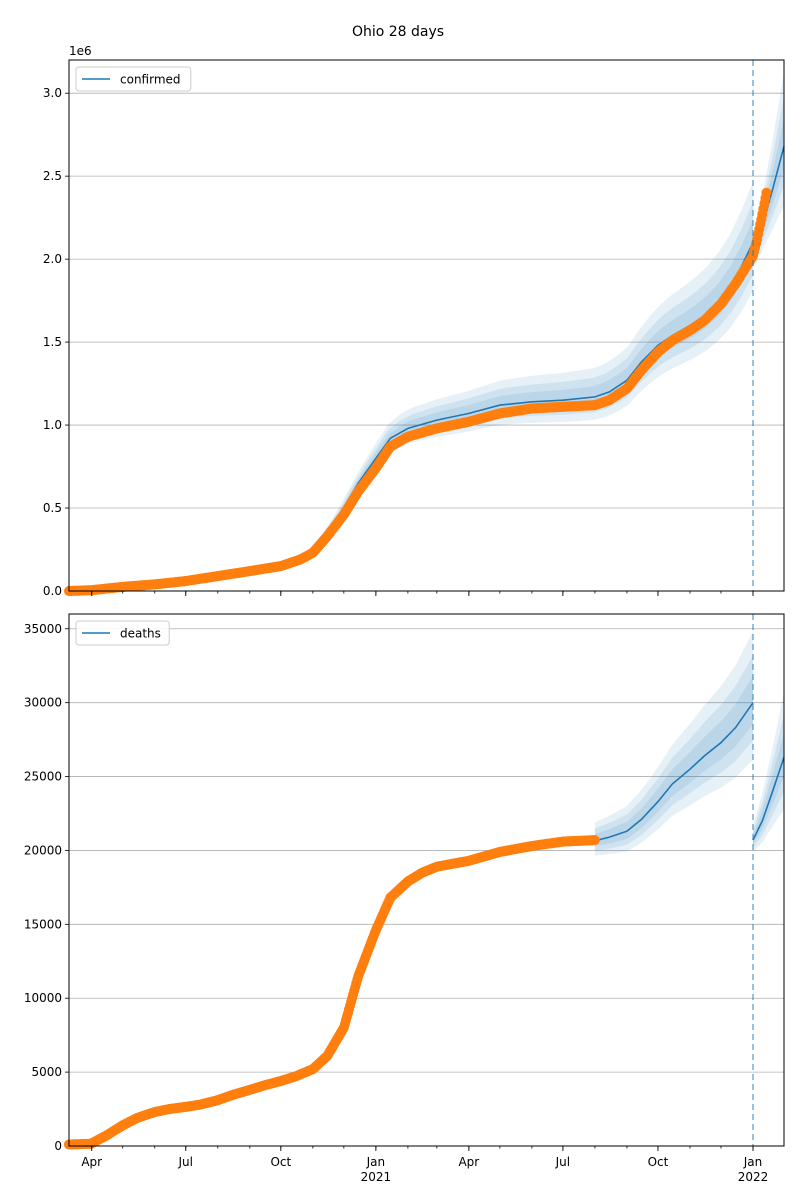  What do you see at coordinates (768, 799) in the screenshot?
I see `forecast-line` at bounding box center [768, 799].